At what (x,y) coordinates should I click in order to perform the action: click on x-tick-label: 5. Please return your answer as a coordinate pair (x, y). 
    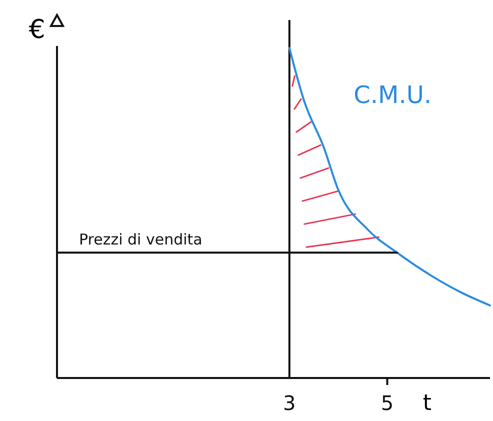
    Looking at the image, I should click on (387, 403).